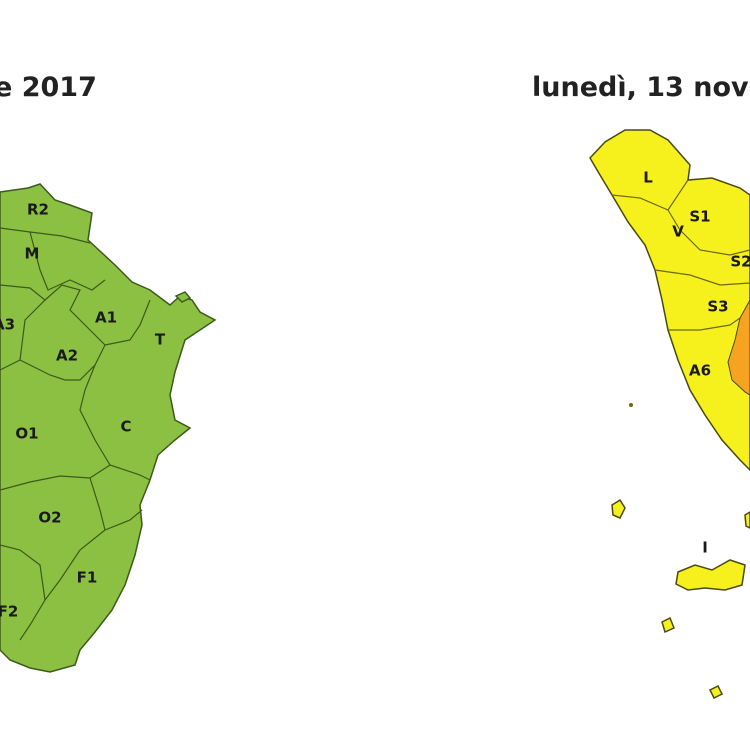 The width and height of the screenshot is (750, 750). What do you see at coordinates (738, 347) in the screenshot?
I see `region-orange` at bounding box center [738, 347].